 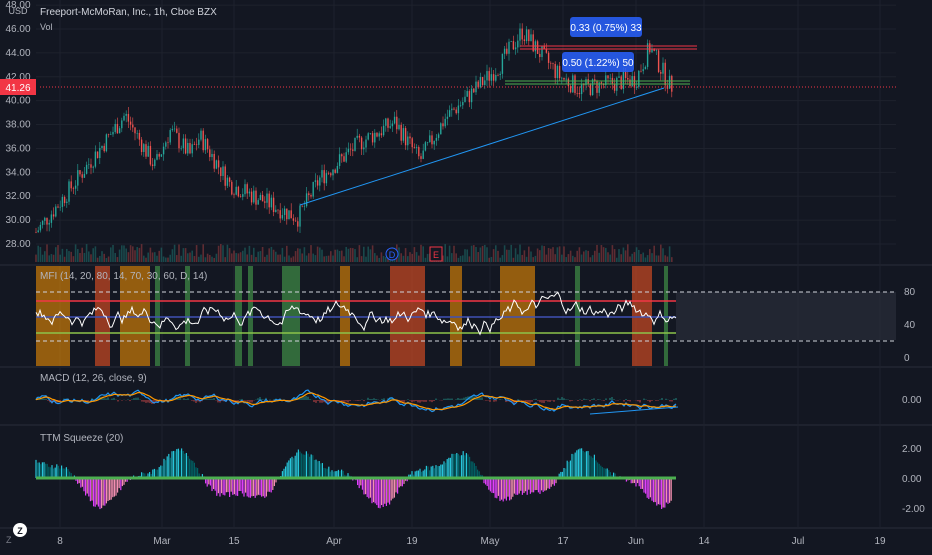 I want to click on symbol-title: Freeport-McMoRan, Inc., 1h, Cboe BZX, so click(x=128, y=12).